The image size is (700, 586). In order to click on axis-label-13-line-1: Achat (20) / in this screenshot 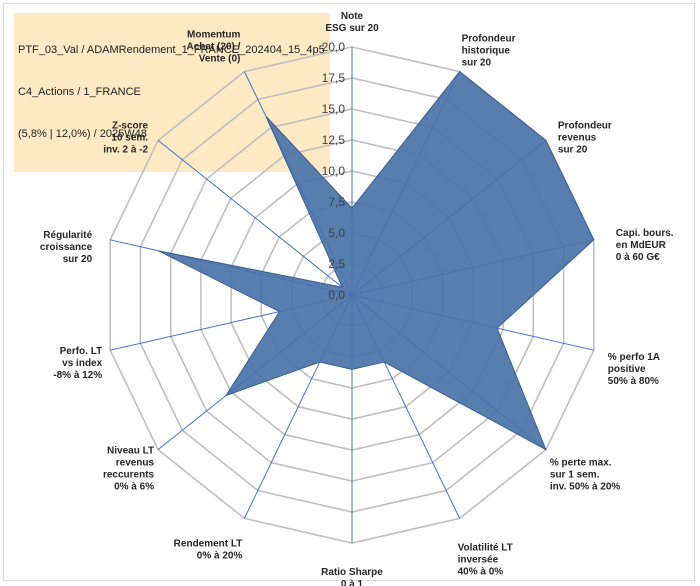, I will do `click(213, 47)`.